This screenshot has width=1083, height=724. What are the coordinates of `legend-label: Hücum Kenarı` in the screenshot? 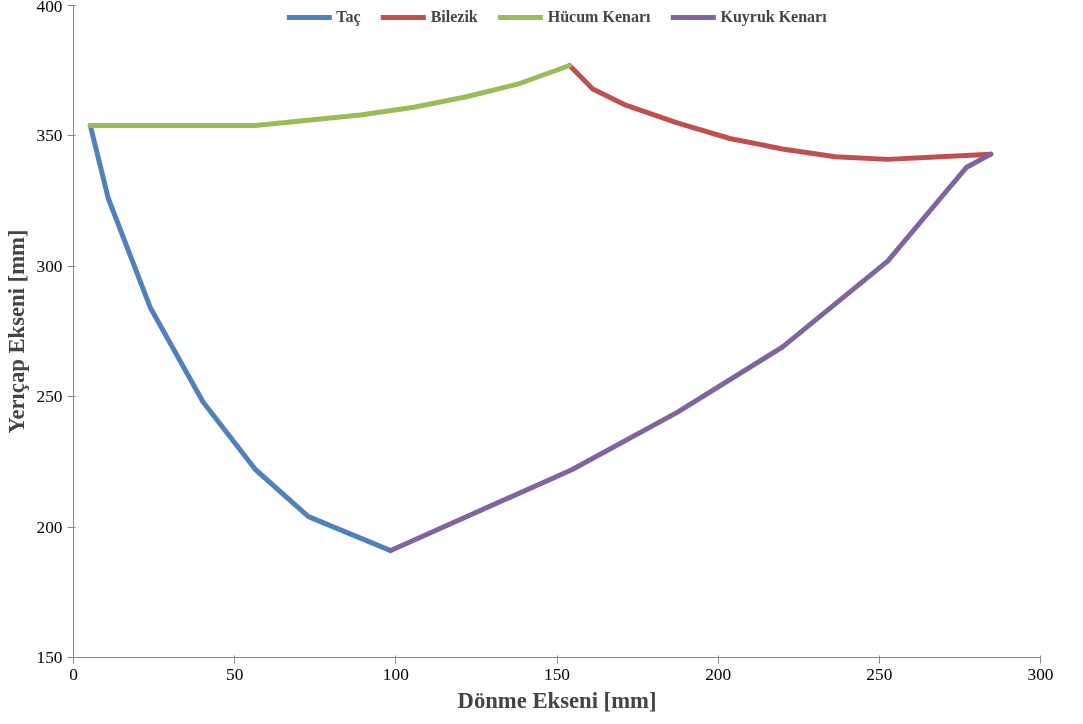 It's located at (599, 17).